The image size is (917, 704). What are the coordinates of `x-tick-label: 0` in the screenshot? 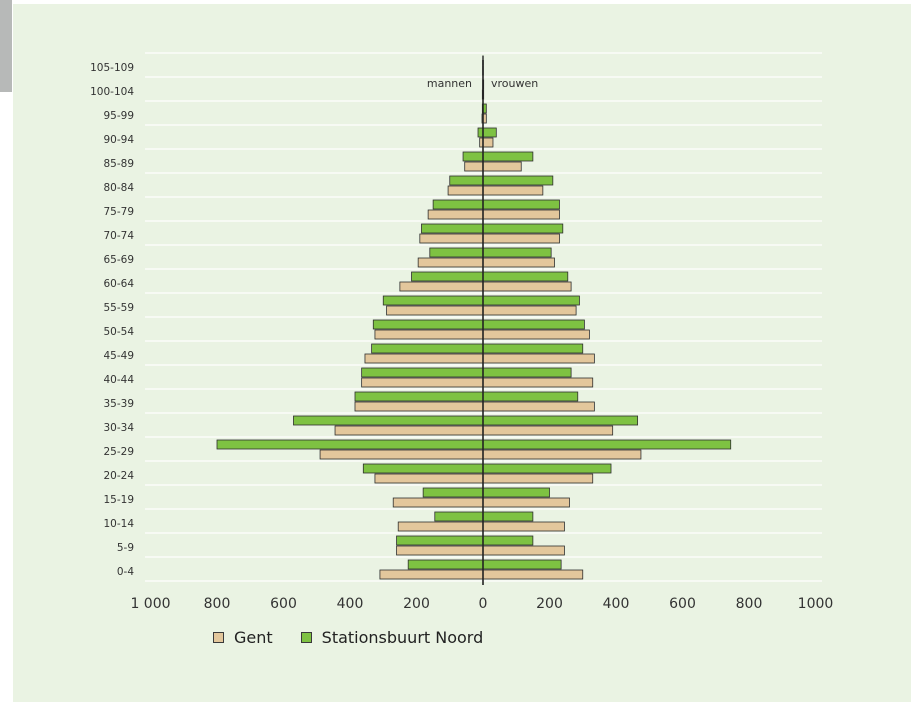 It's located at (483, 604).